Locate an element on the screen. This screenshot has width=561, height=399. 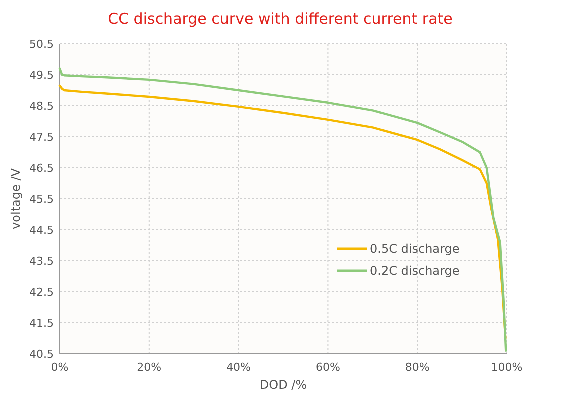
x-tick-label: 0% is located at coordinates (60, 367).